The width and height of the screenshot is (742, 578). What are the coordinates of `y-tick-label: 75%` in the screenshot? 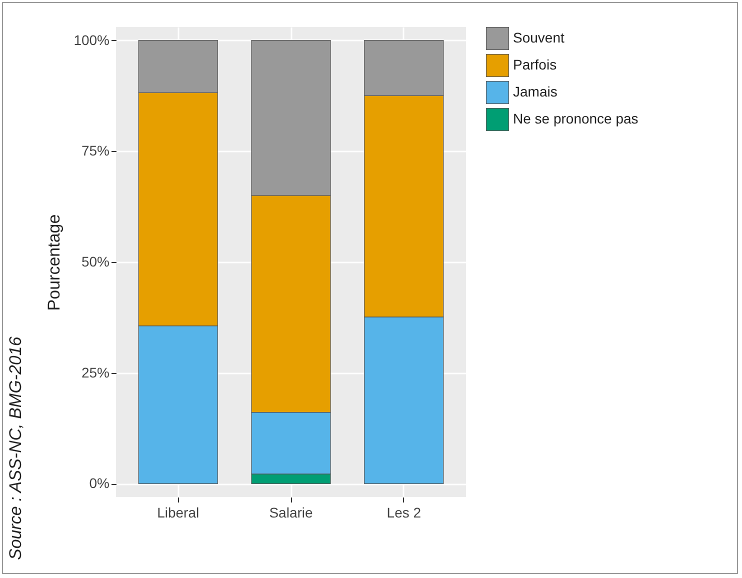 It's located at (95, 150).